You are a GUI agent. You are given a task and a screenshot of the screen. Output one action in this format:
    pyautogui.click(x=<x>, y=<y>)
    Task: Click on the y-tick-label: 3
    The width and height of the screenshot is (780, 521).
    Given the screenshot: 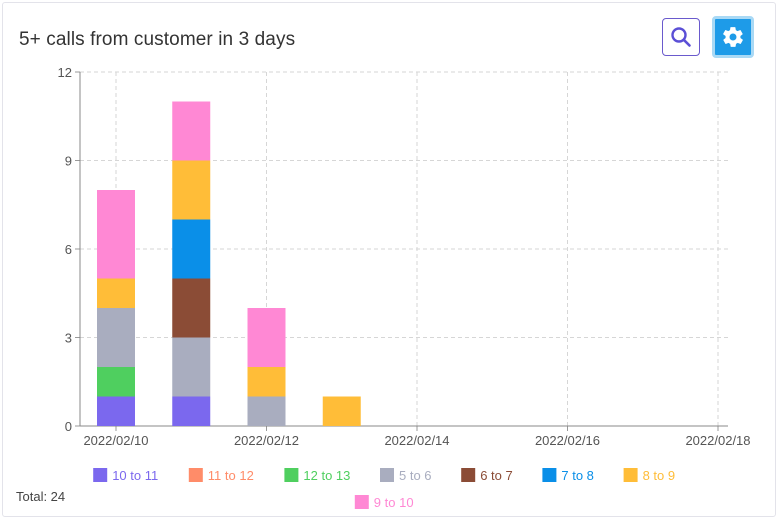 What is the action you would take?
    pyautogui.click(x=68, y=338)
    